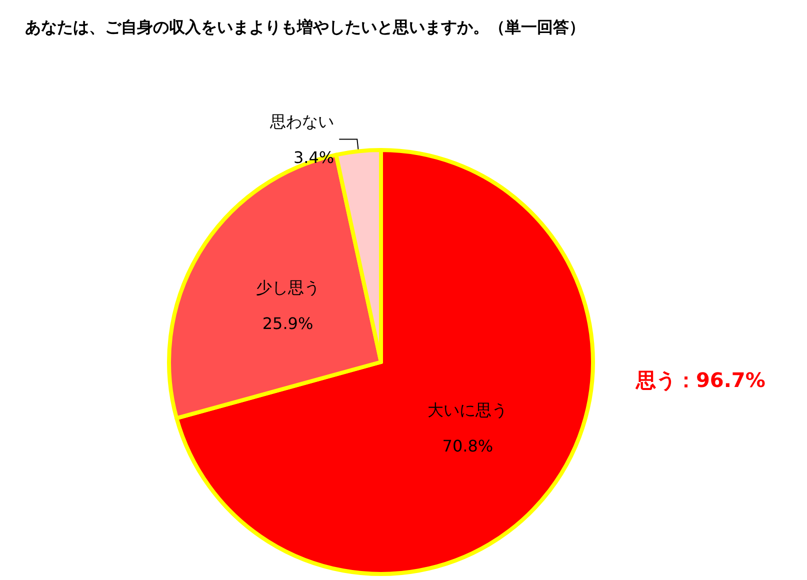 This screenshot has height=580, width=807. Describe the element at coordinates (288, 288) in the screenshot. I see `slice-label: 少し思う` at that location.